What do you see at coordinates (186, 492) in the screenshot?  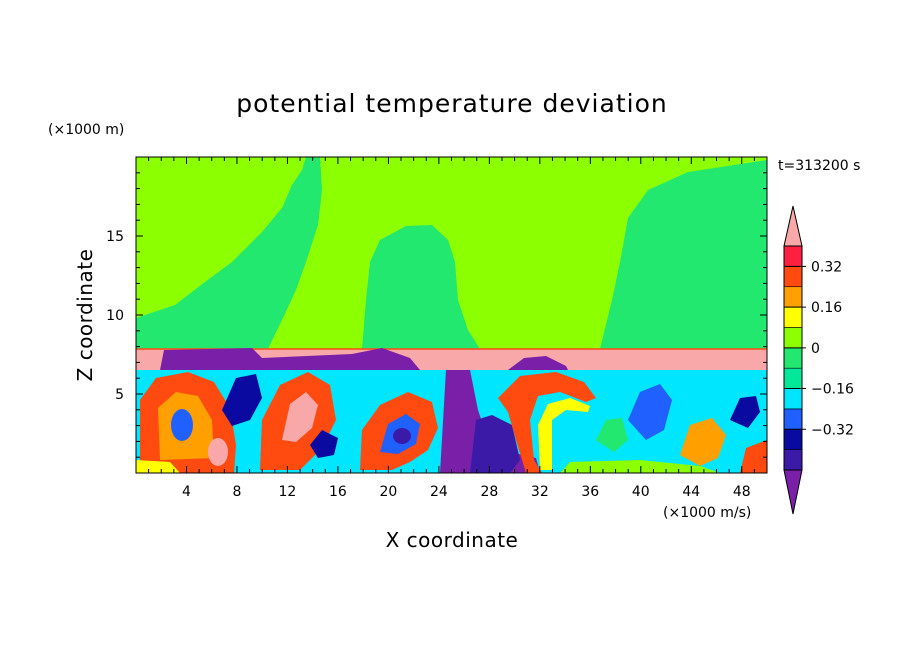 I see `x-tick-label: 4` at bounding box center [186, 492].